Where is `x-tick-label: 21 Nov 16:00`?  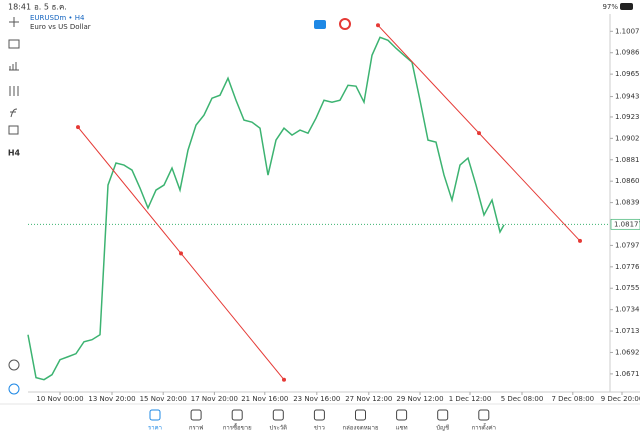 x-tick-label: 21 Nov 16:00 is located at coordinates (264, 399).